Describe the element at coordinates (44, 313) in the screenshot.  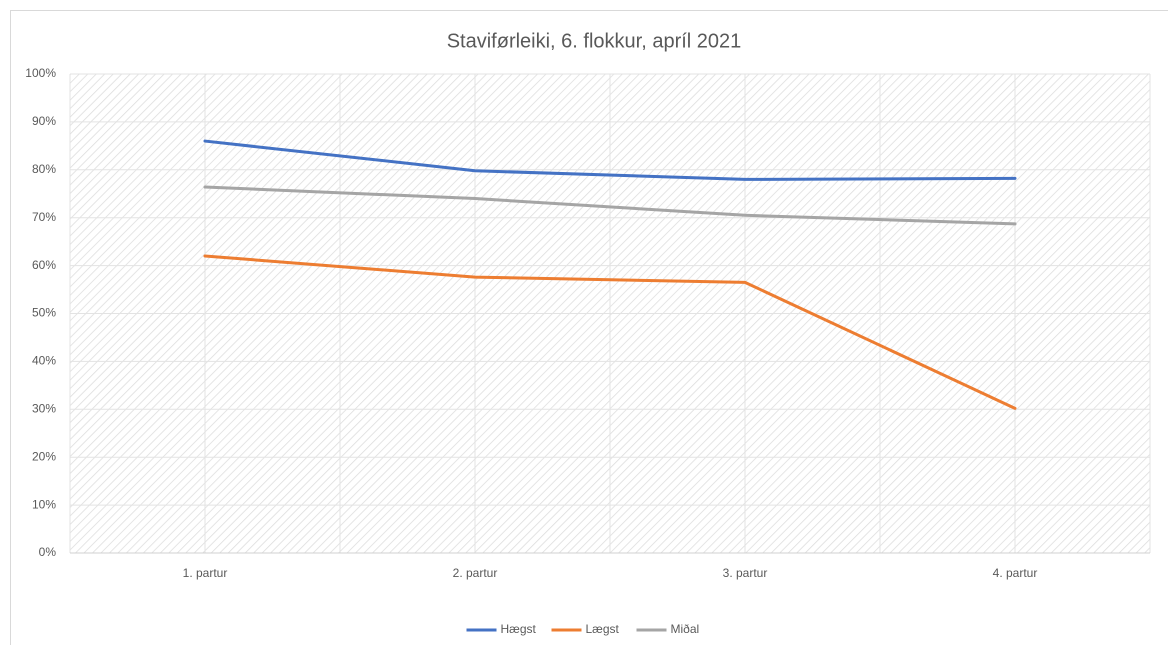
I see `y-tick-label: 50%` at that location.